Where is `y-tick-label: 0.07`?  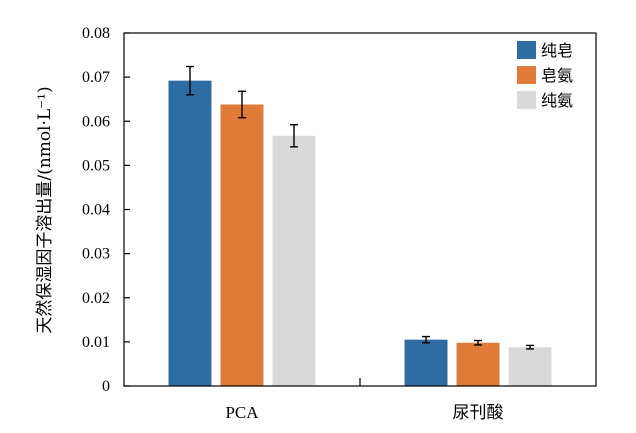 y-tick-label: 0.07 is located at coordinates (96, 77).